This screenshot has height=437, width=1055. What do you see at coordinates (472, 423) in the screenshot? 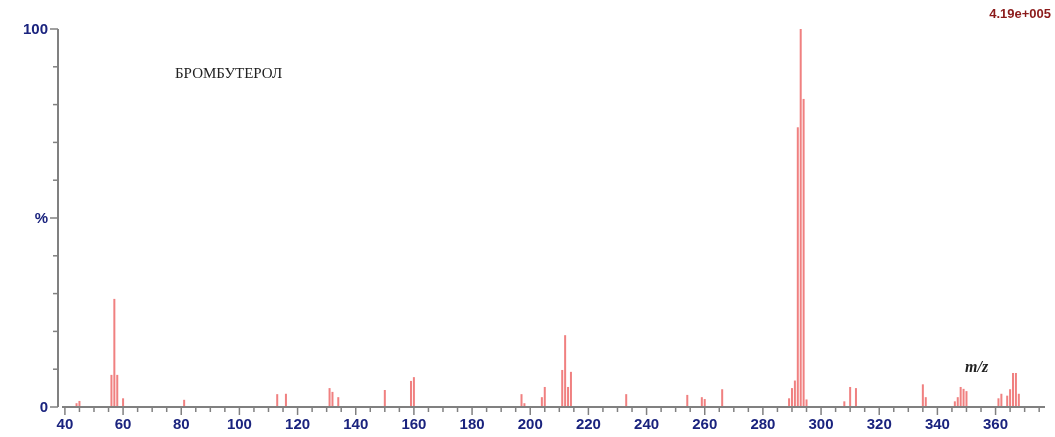
I see `x-tick-label: 180` at bounding box center [472, 423].